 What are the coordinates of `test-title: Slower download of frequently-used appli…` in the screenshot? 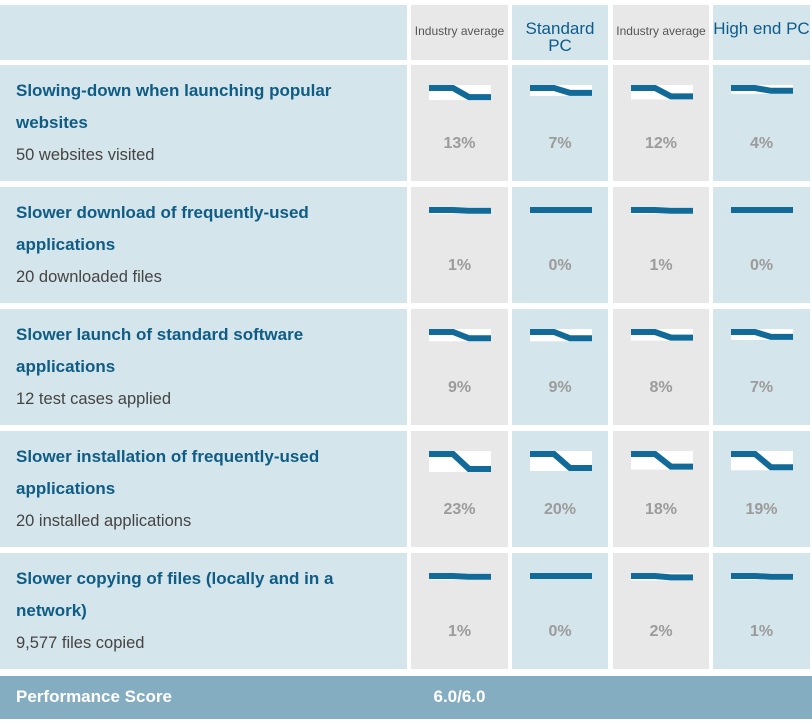 It's located at (162, 228).